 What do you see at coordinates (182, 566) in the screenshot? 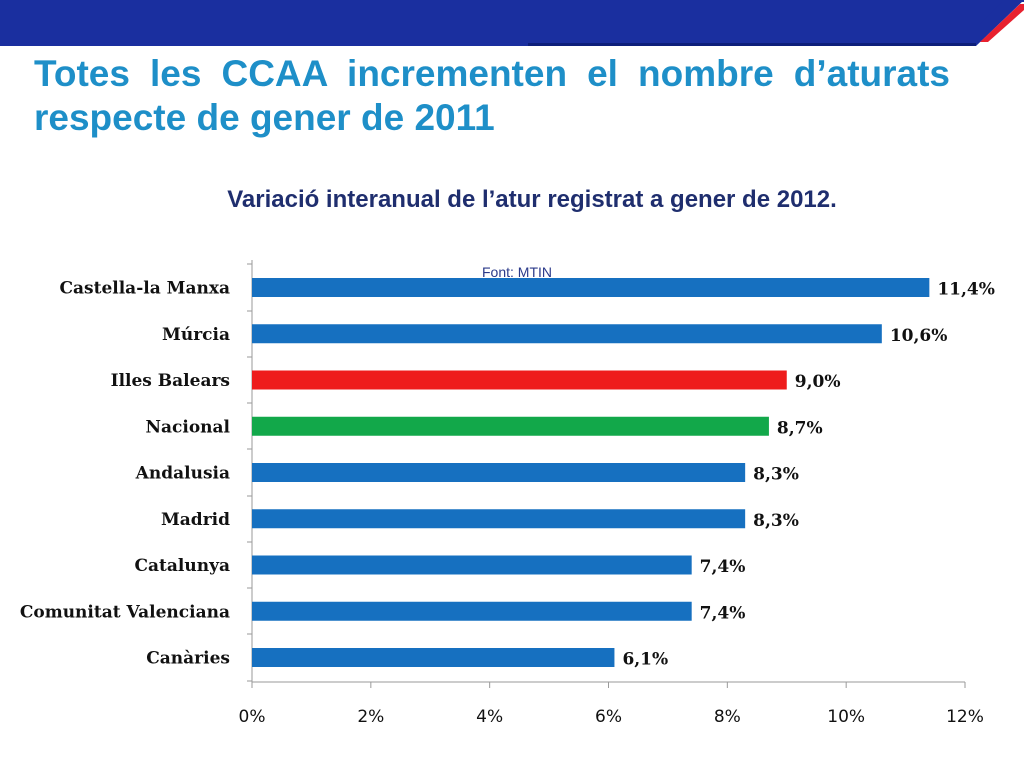
I see `category-label: Catalunya` at bounding box center [182, 566].